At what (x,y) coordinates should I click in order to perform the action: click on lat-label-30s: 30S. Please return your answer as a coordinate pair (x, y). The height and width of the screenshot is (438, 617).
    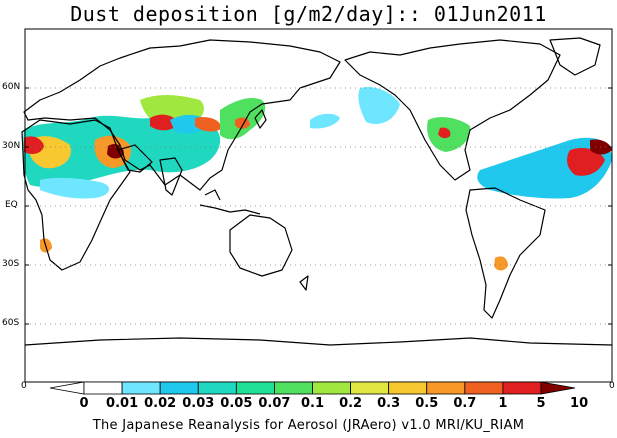
    Looking at the image, I should click on (11, 264).